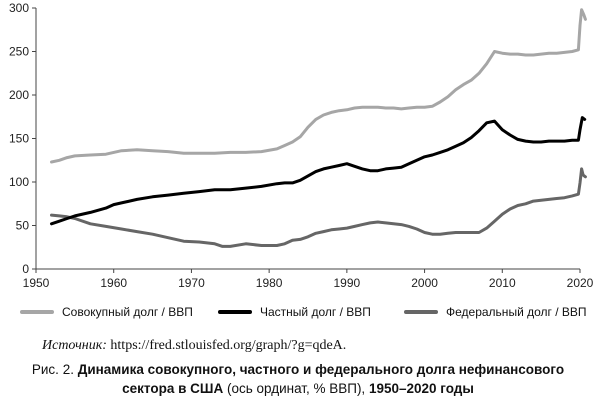  Describe the element at coordinates (421, 312) in the screenshot. I see `legend-swatch-federal-debt` at that location.